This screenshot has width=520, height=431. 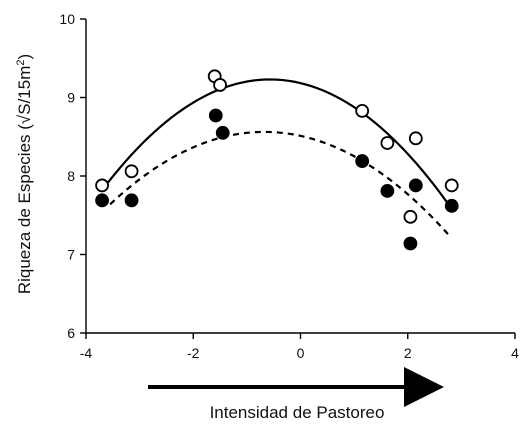 I want to click on y-axis-label: Riqueza de Especies (√S/15m2), so click(x=24, y=174).